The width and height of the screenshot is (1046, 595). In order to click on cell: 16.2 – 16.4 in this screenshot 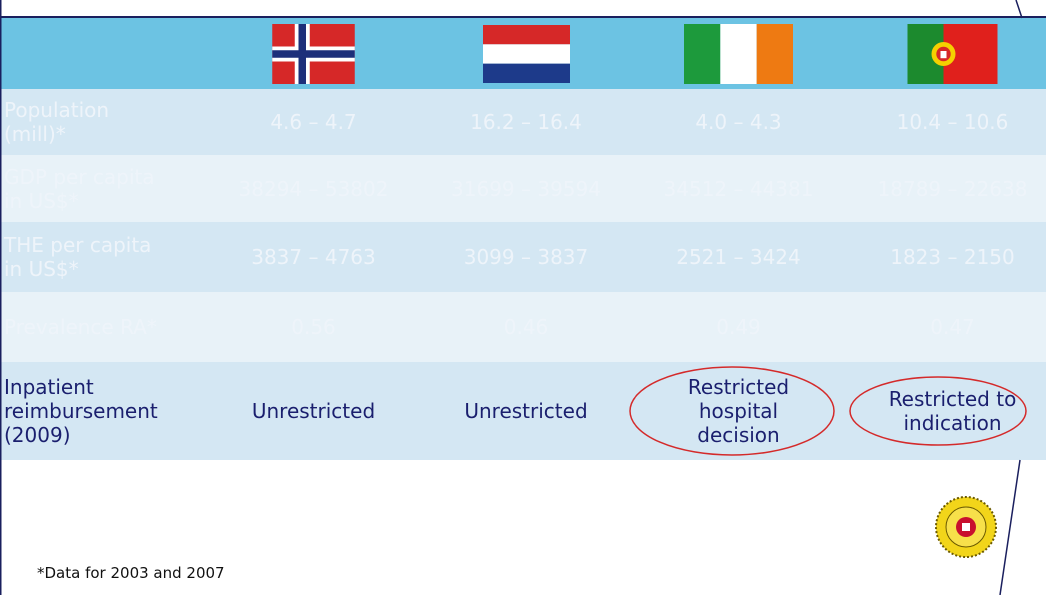, I will do `click(526, 122)`.